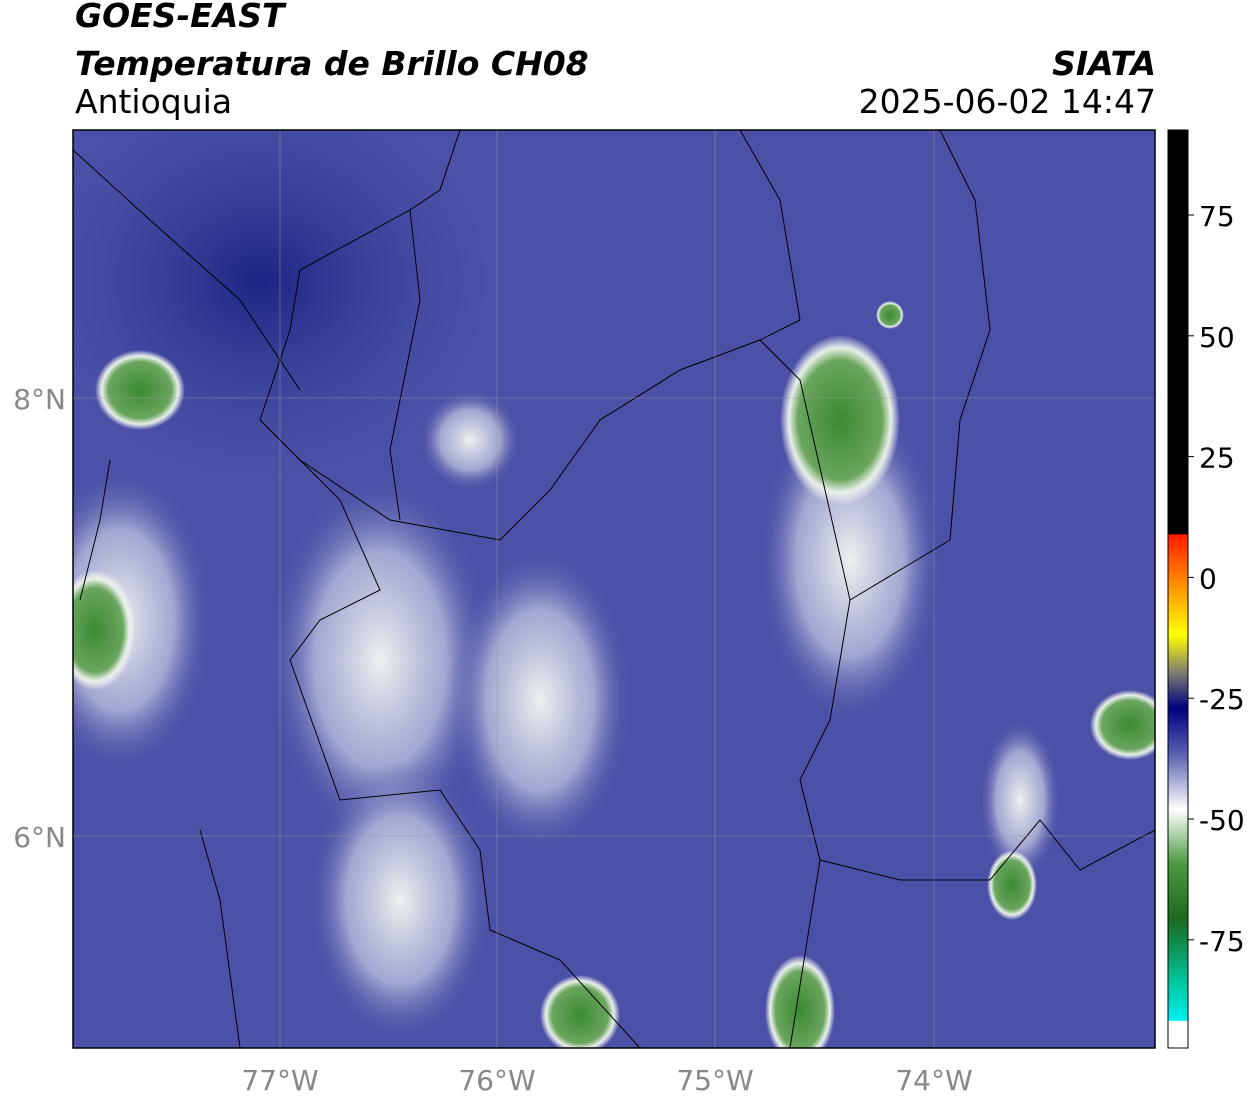 This screenshot has width=1252, height=1099. What do you see at coordinates (714, 1080) in the screenshot?
I see `lon-label: 75°W` at bounding box center [714, 1080].